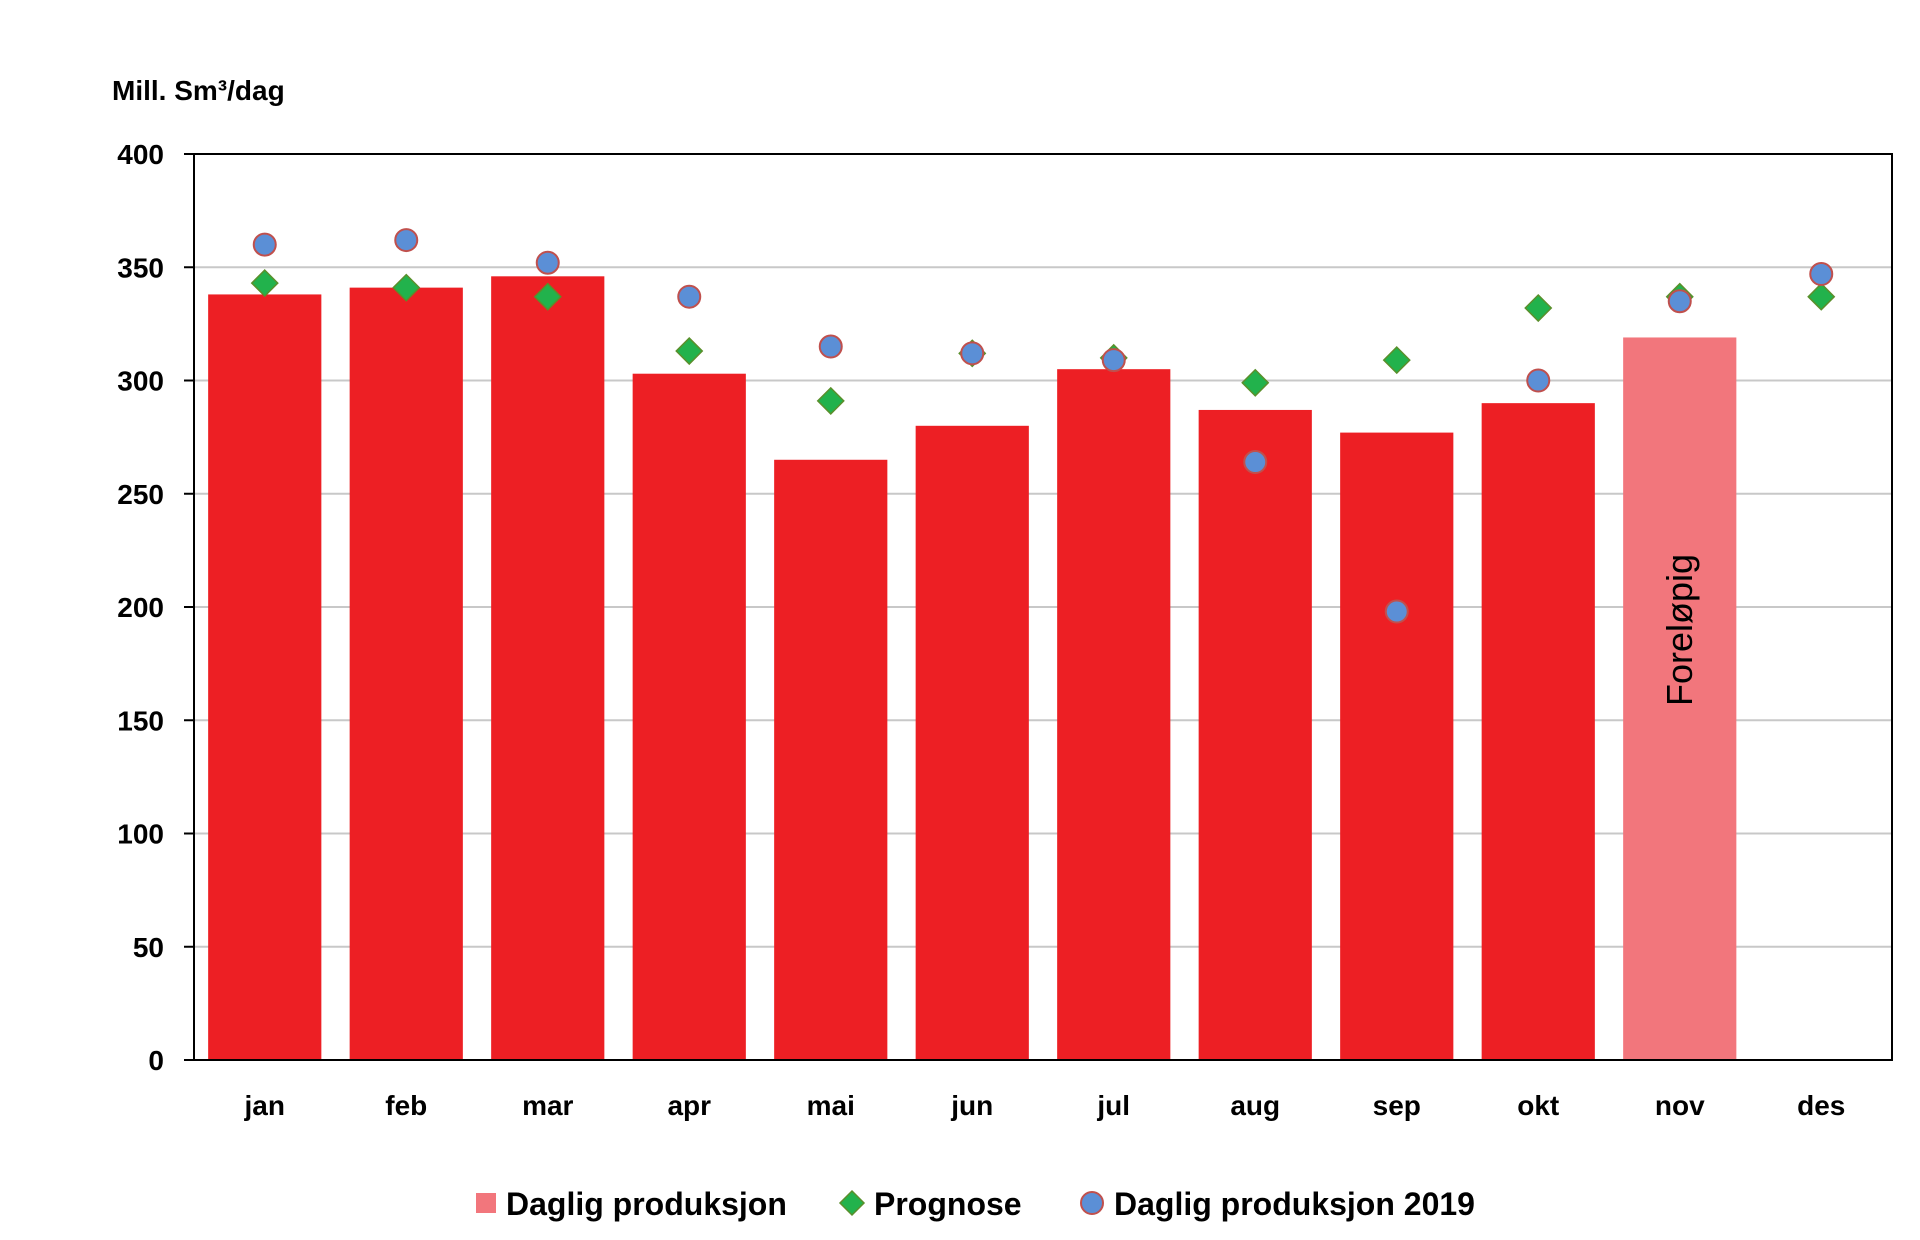 The width and height of the screenshot is (1920, 1240). I want to click on legend-label-daglig-produksjon: Daglig produksjon, so click(646, 1204).